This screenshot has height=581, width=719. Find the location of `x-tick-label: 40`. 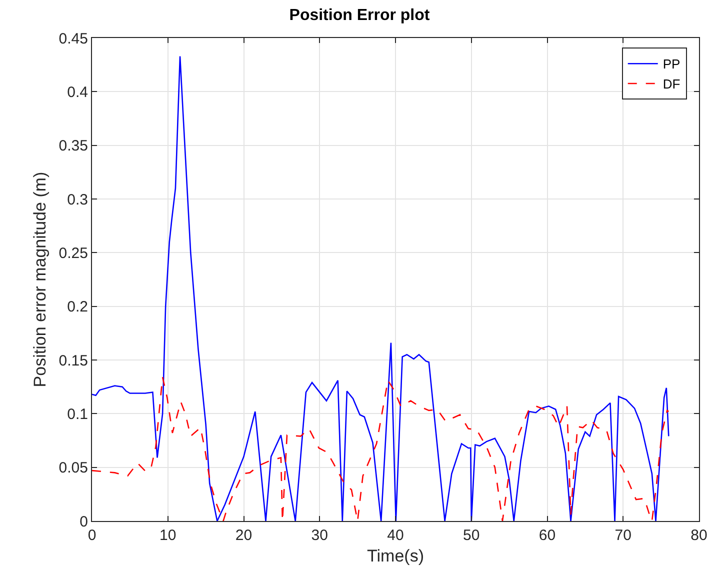

x-tick-label: 40 is located at coordinates (395, 535).